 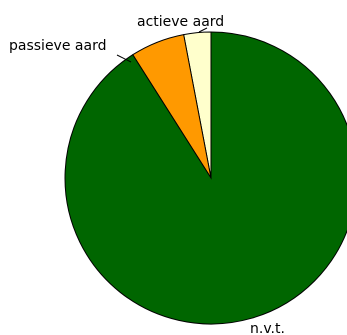 What do you see at coordinates (180, 22) in the screenshot?
I see `slice-label-actieve-aard: actieve aard` at bounding box center [180, 22].